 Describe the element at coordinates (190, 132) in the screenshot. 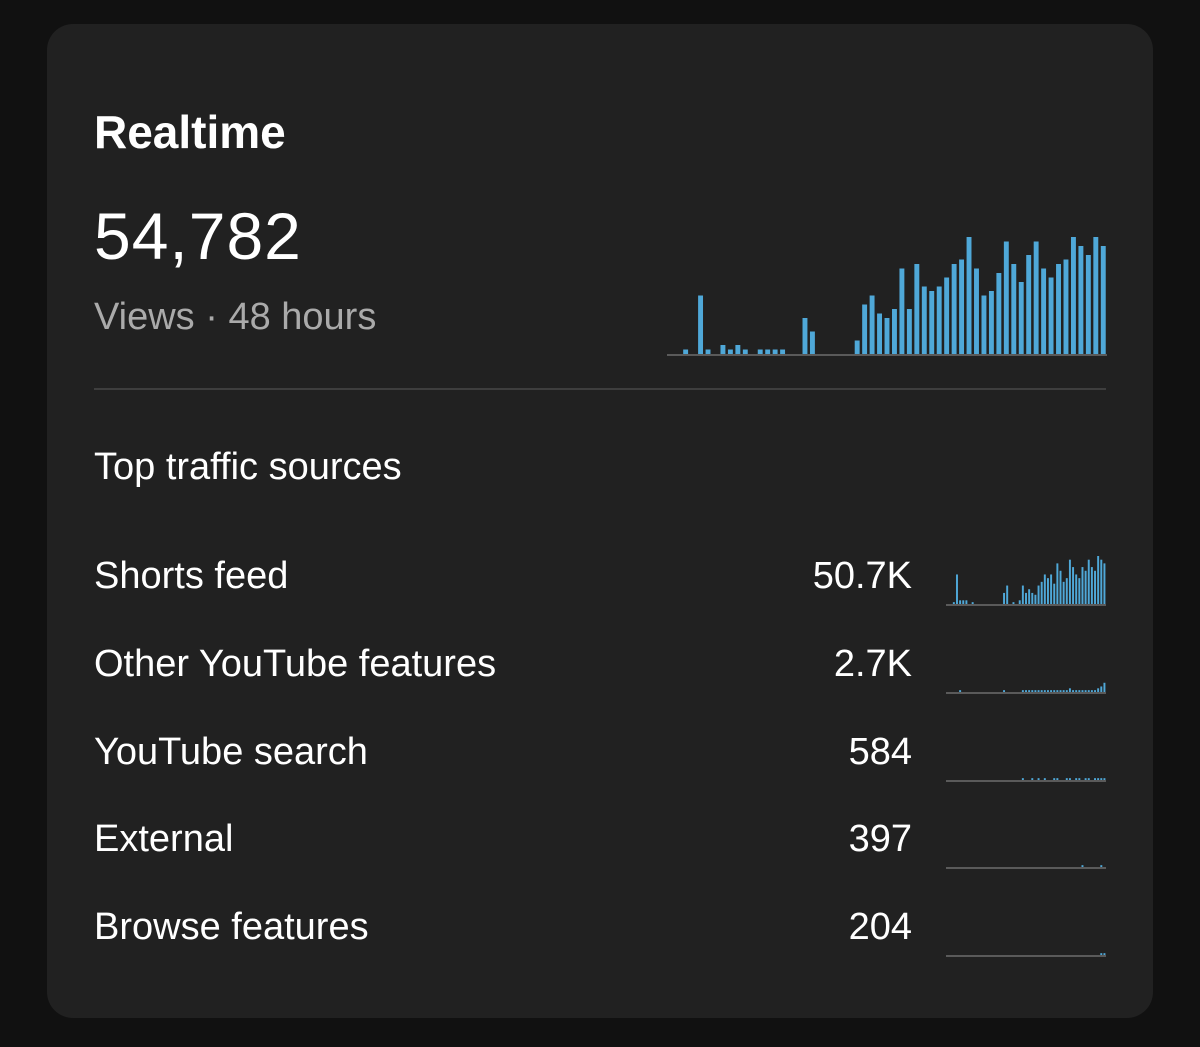

I see `card-title: Realtime` at that location.